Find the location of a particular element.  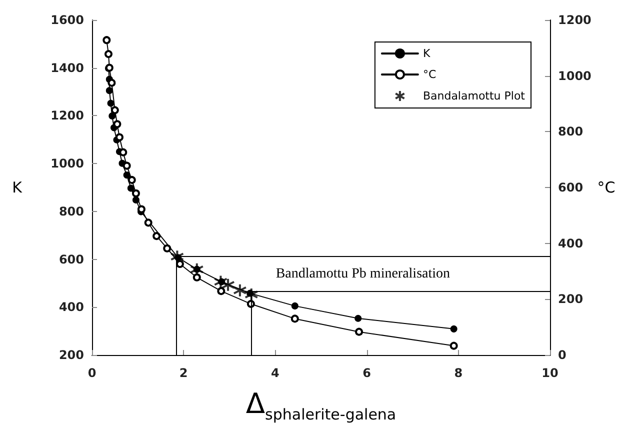

y-tick-label: 1400 is located at coordinates (67, 67).